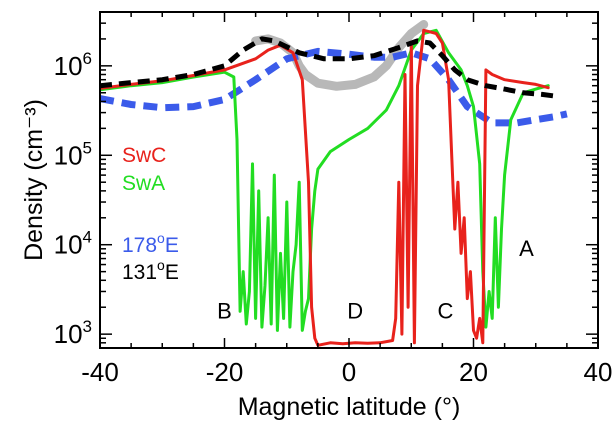 The image size is (614, 427). I want to click on y-tick-label: 10⁶, so click(73, 65).